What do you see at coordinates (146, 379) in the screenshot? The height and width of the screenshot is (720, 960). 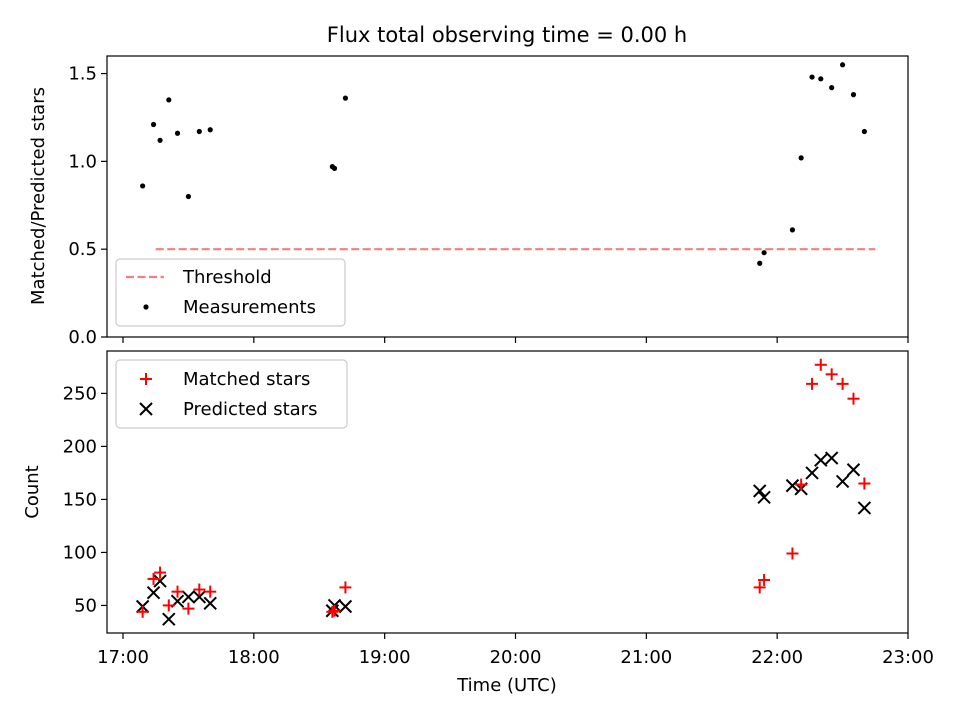 I see `legend-matched-swatch` at bounding box center [146, 379].